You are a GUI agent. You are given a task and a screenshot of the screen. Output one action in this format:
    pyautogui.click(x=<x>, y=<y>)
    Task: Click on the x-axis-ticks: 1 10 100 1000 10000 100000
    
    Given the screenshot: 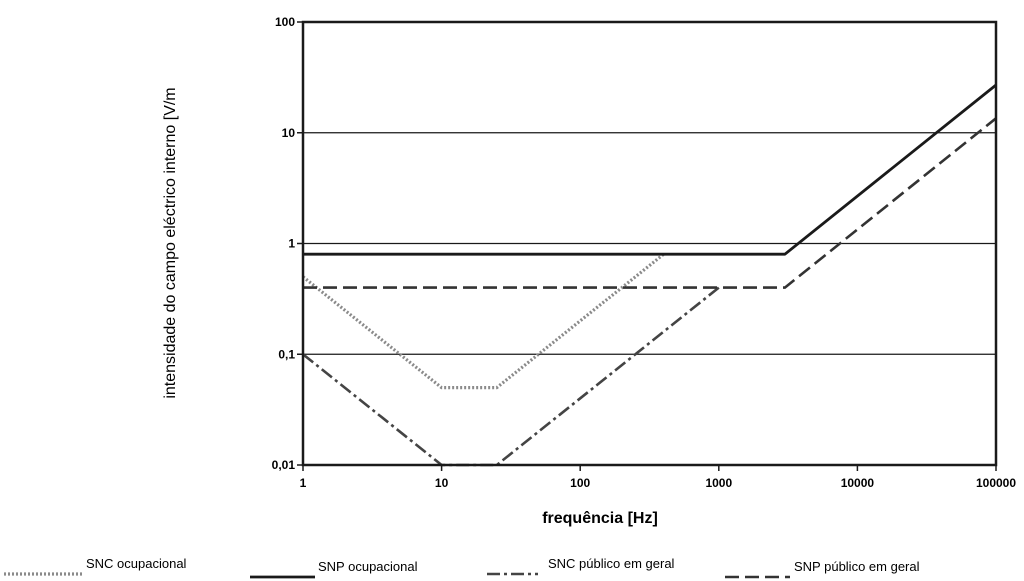 What is the action you would take?
    pyautogui.click(x=658, y=477)
    